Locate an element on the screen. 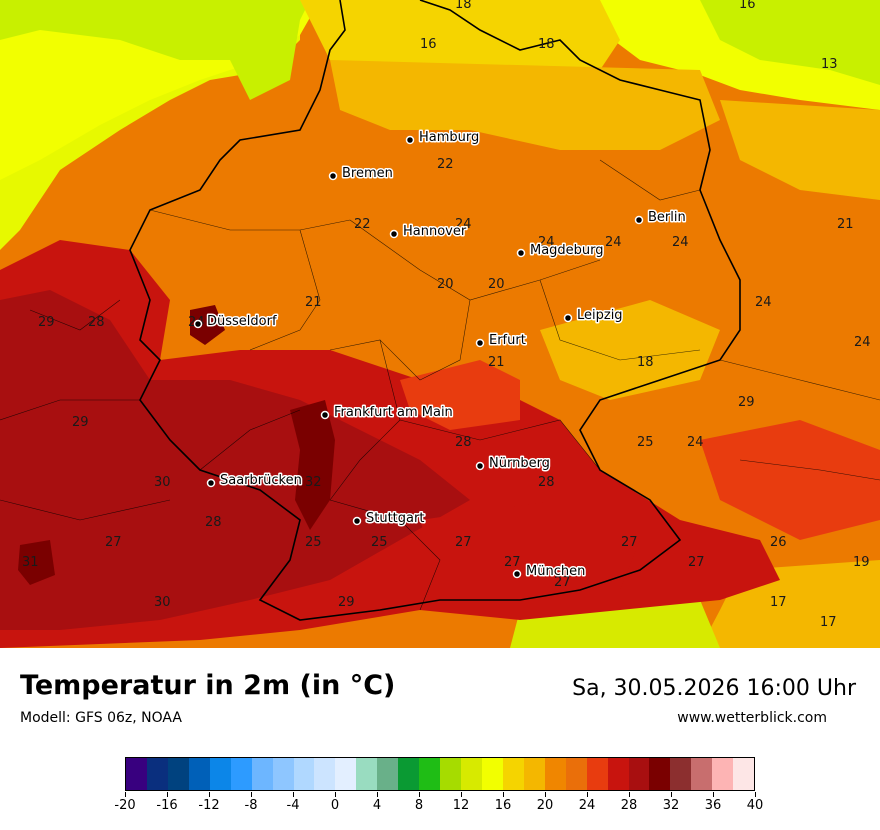 This screenshot has height=830, width=880. legend-tick-label: -20 is located at coordinates (125, 805).